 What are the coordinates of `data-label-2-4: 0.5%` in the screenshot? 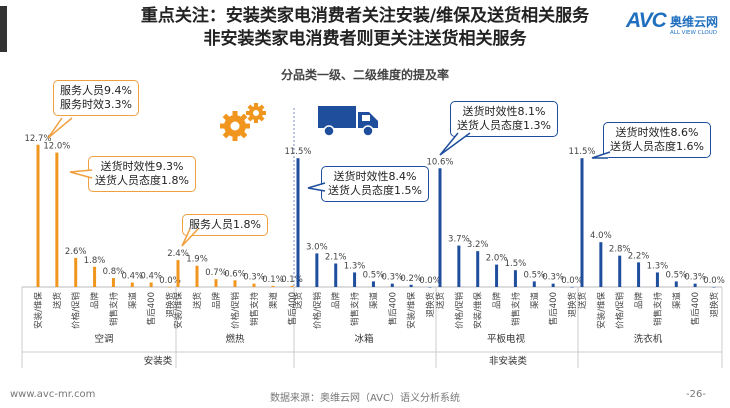 It's located at (374, 275).